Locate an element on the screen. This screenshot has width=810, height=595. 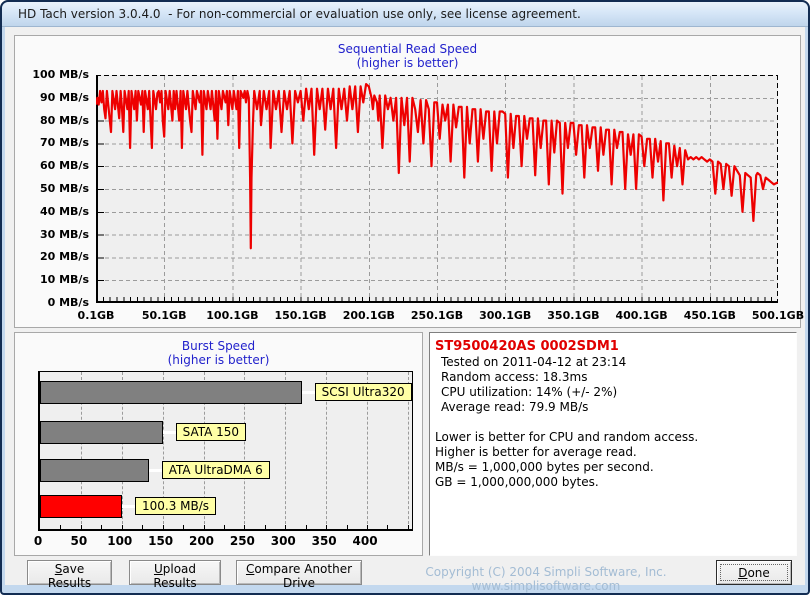
burst-x-tick-label: 0 is located at coordinates (38, 541).